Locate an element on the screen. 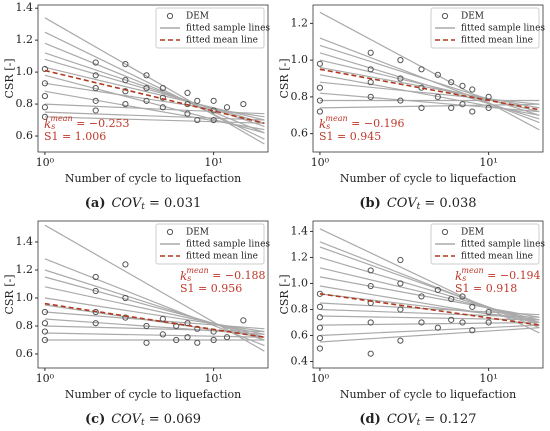  annotation: ksmean = −0.194 is located at coordinates (498, 274).